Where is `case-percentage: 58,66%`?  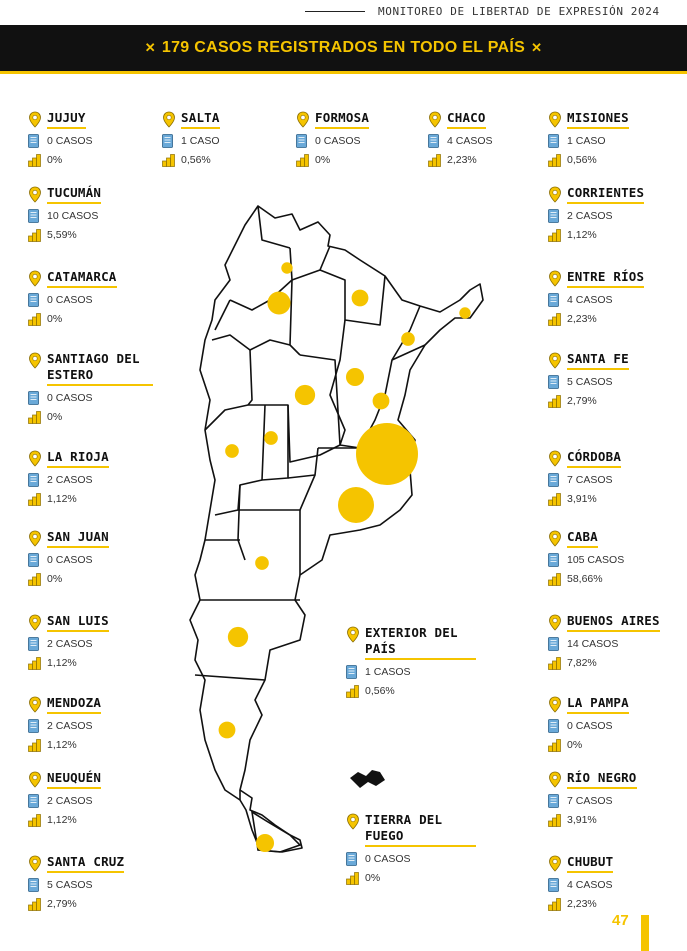
case-percentage: 58,66% is located at coordinates (585, 579).